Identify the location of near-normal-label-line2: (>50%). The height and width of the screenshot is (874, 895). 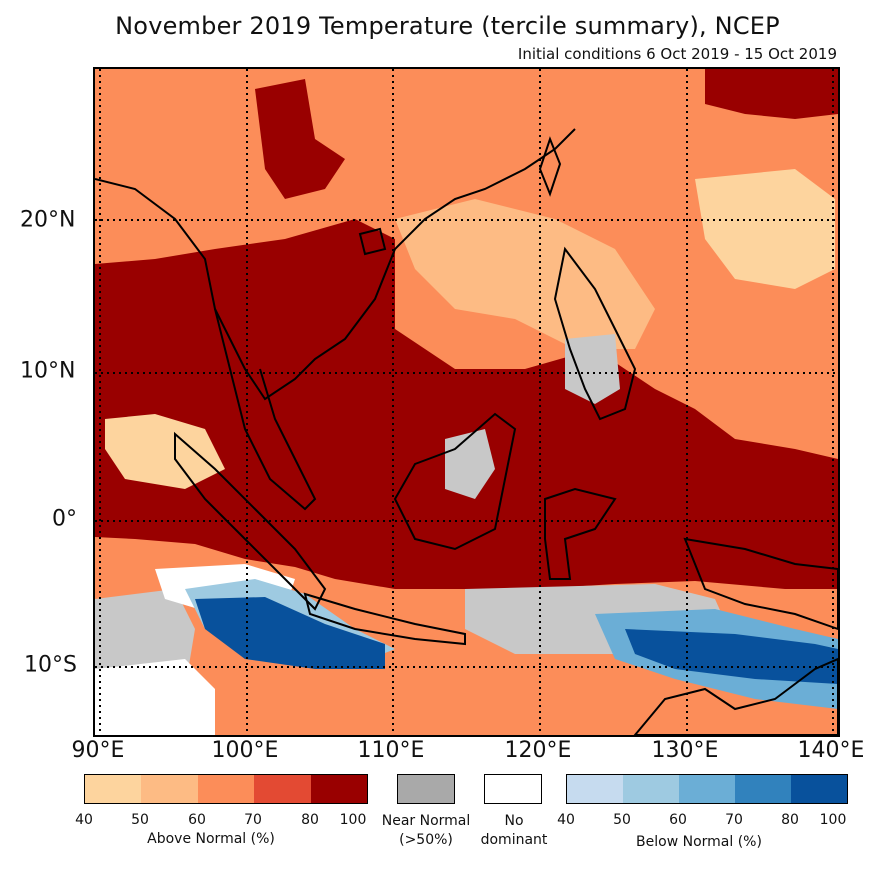
(426, 840).